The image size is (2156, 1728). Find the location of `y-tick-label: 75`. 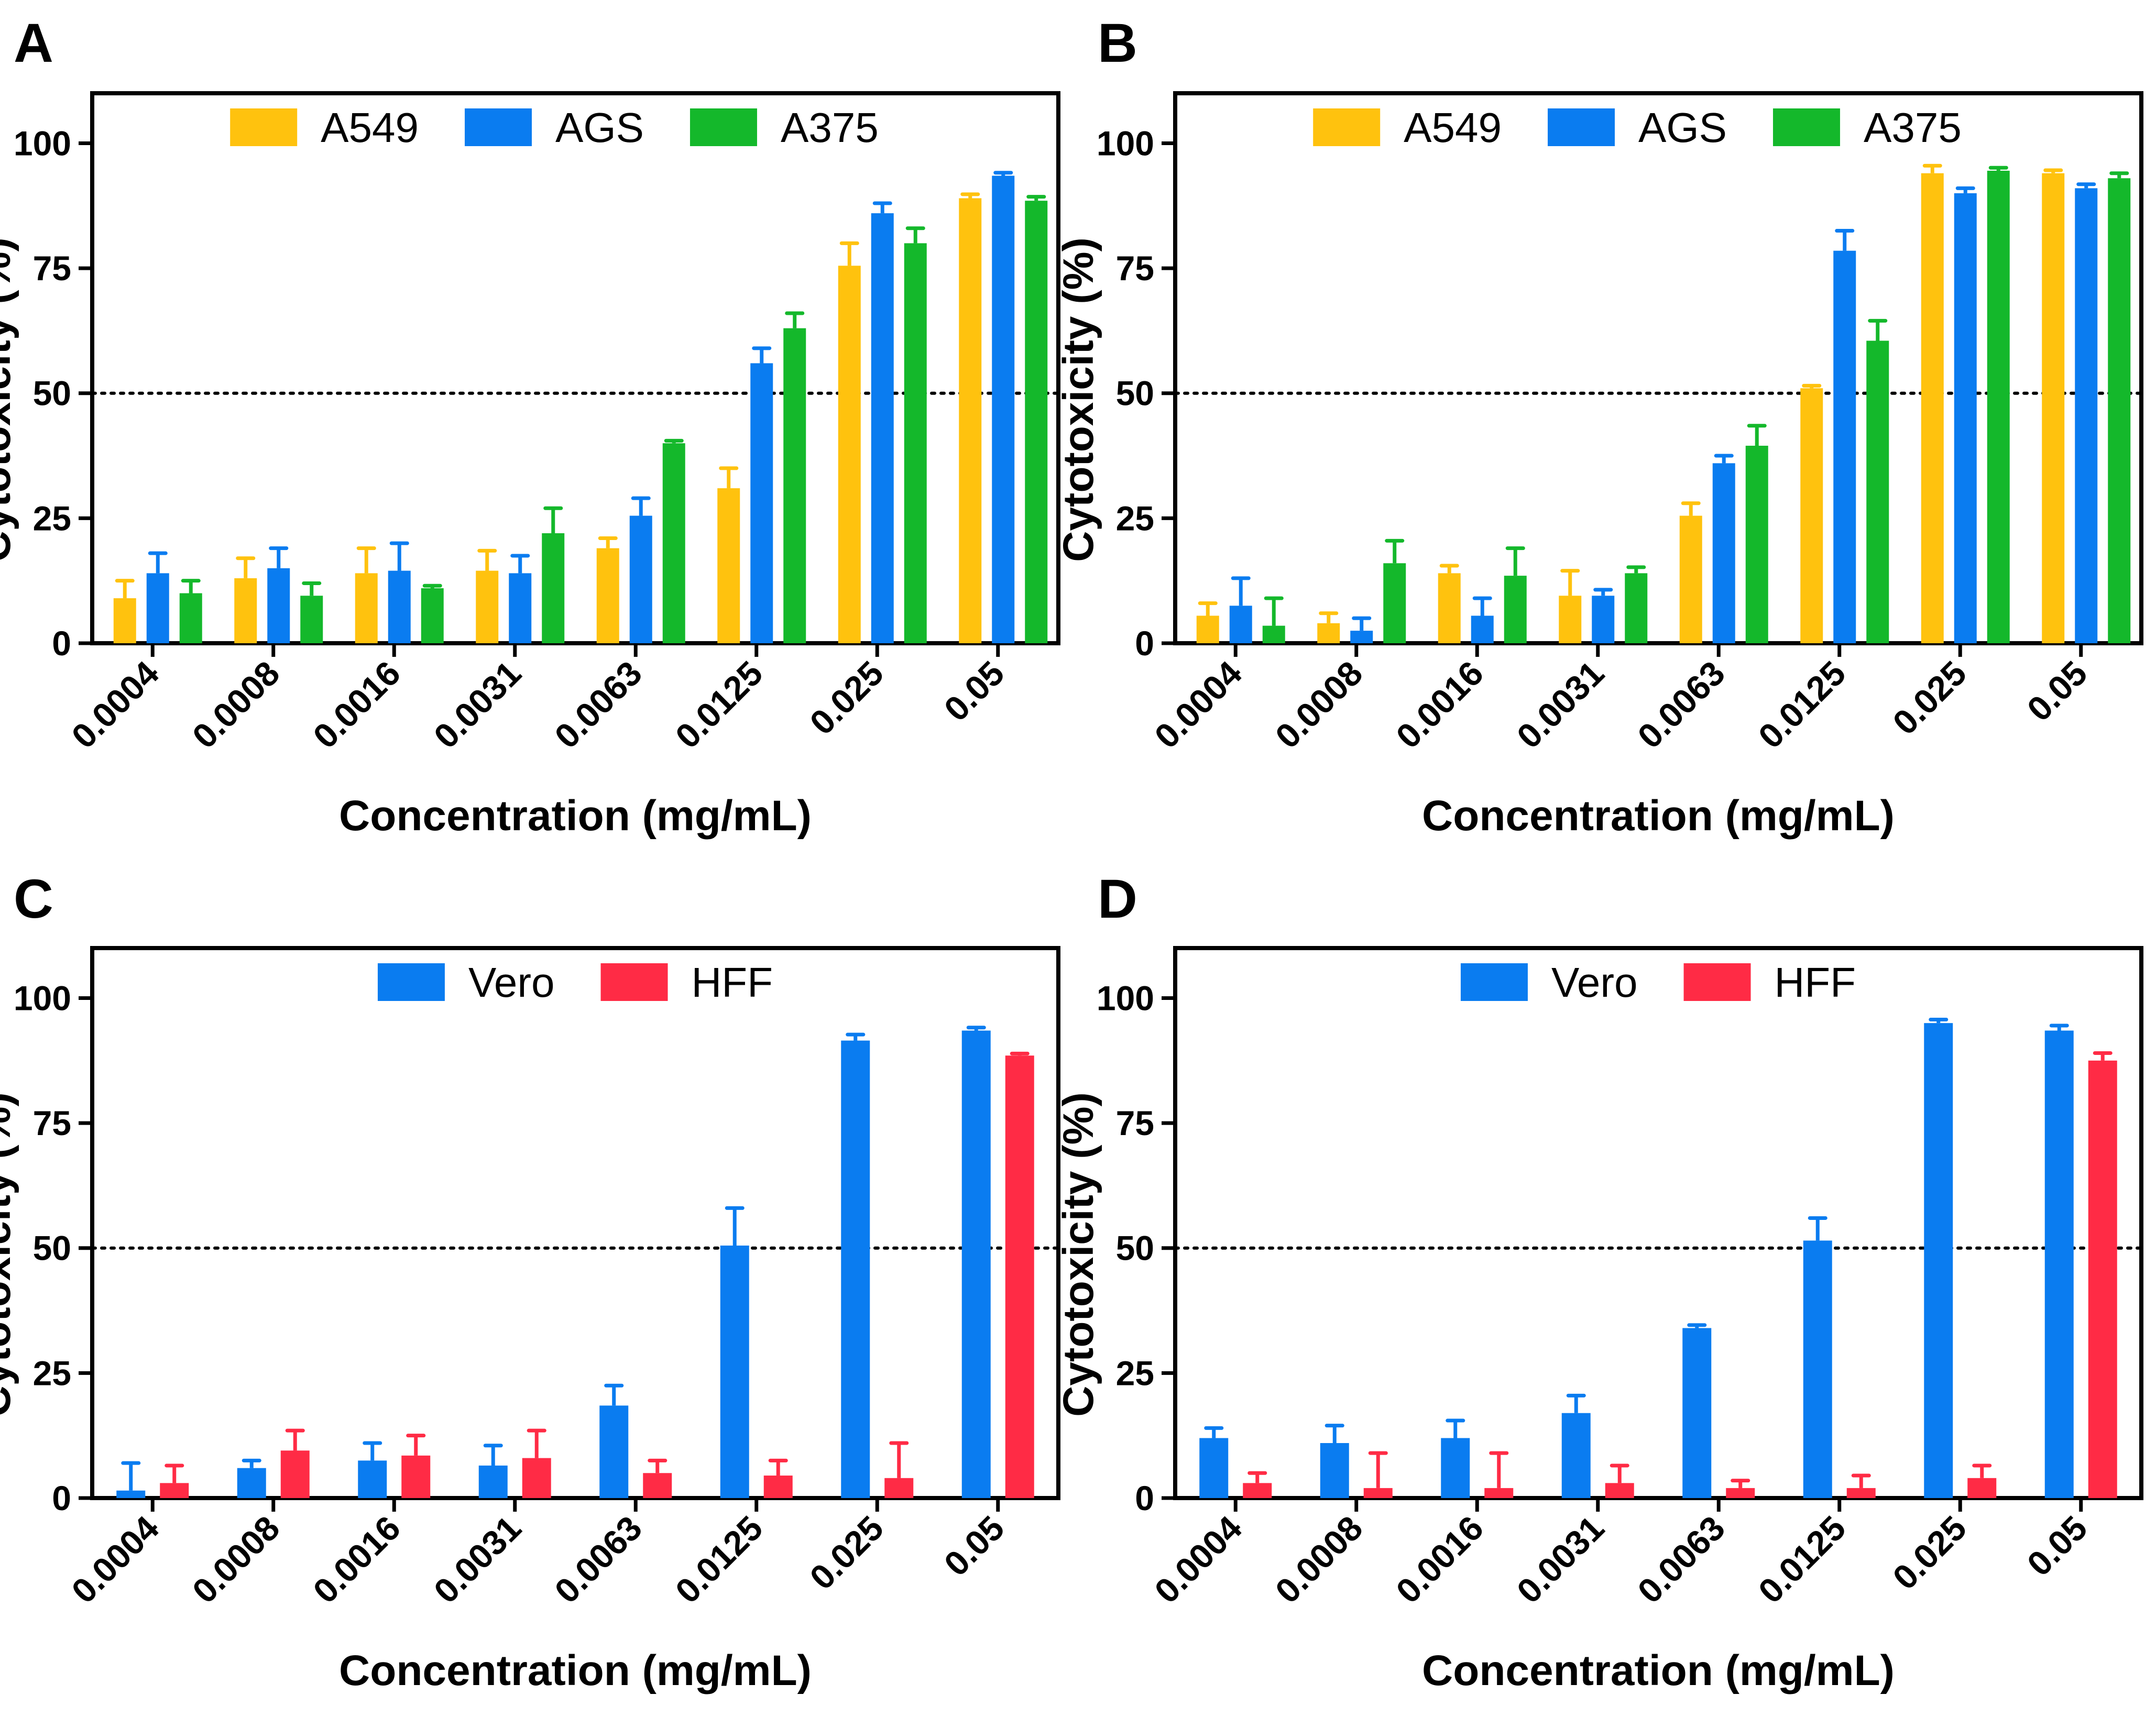

y-tick-label: 75 is located at coordinates (52, 1123).